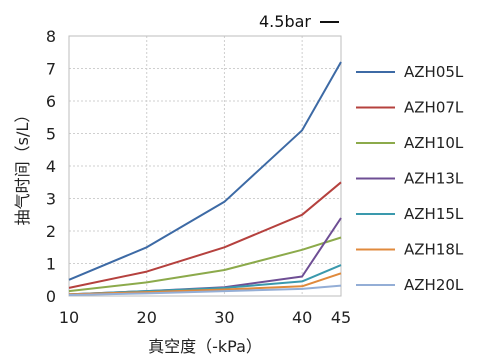  Describe the element at coordinates (434, 214) in the screenshot. I see `legend-label-azh15l: AZH15L` at that location.